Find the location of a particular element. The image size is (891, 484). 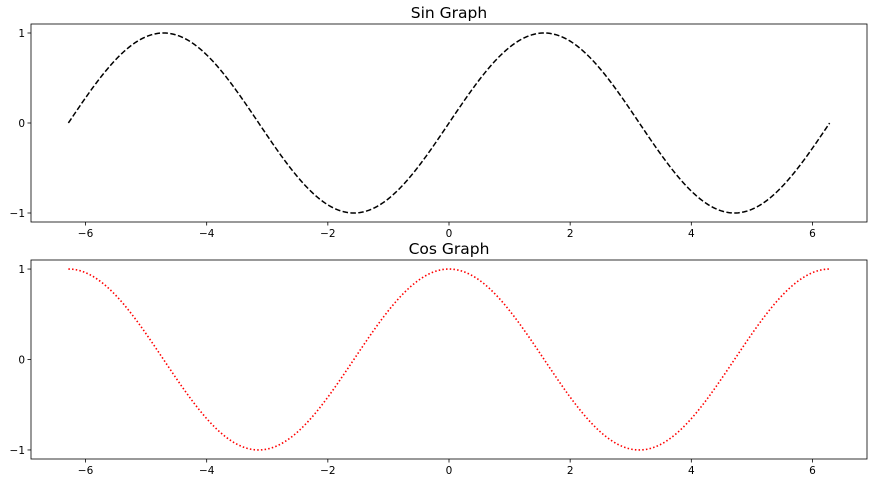

sin-x-tick-label: −4 is located at coordinates (207, 234).